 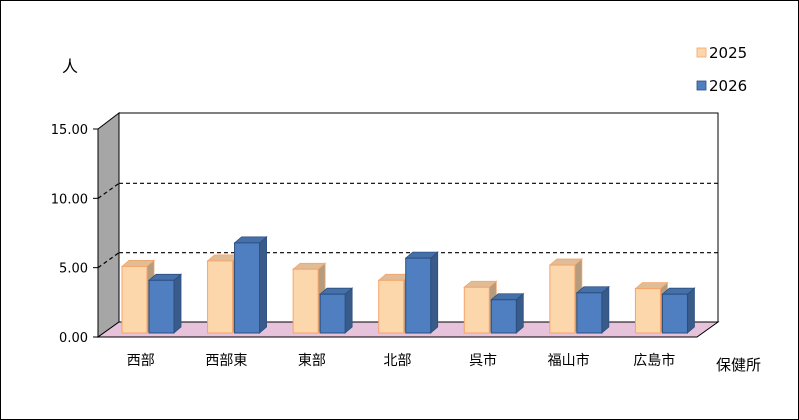 I want to click on bar-2026-北部, so click(x=421, y=292).